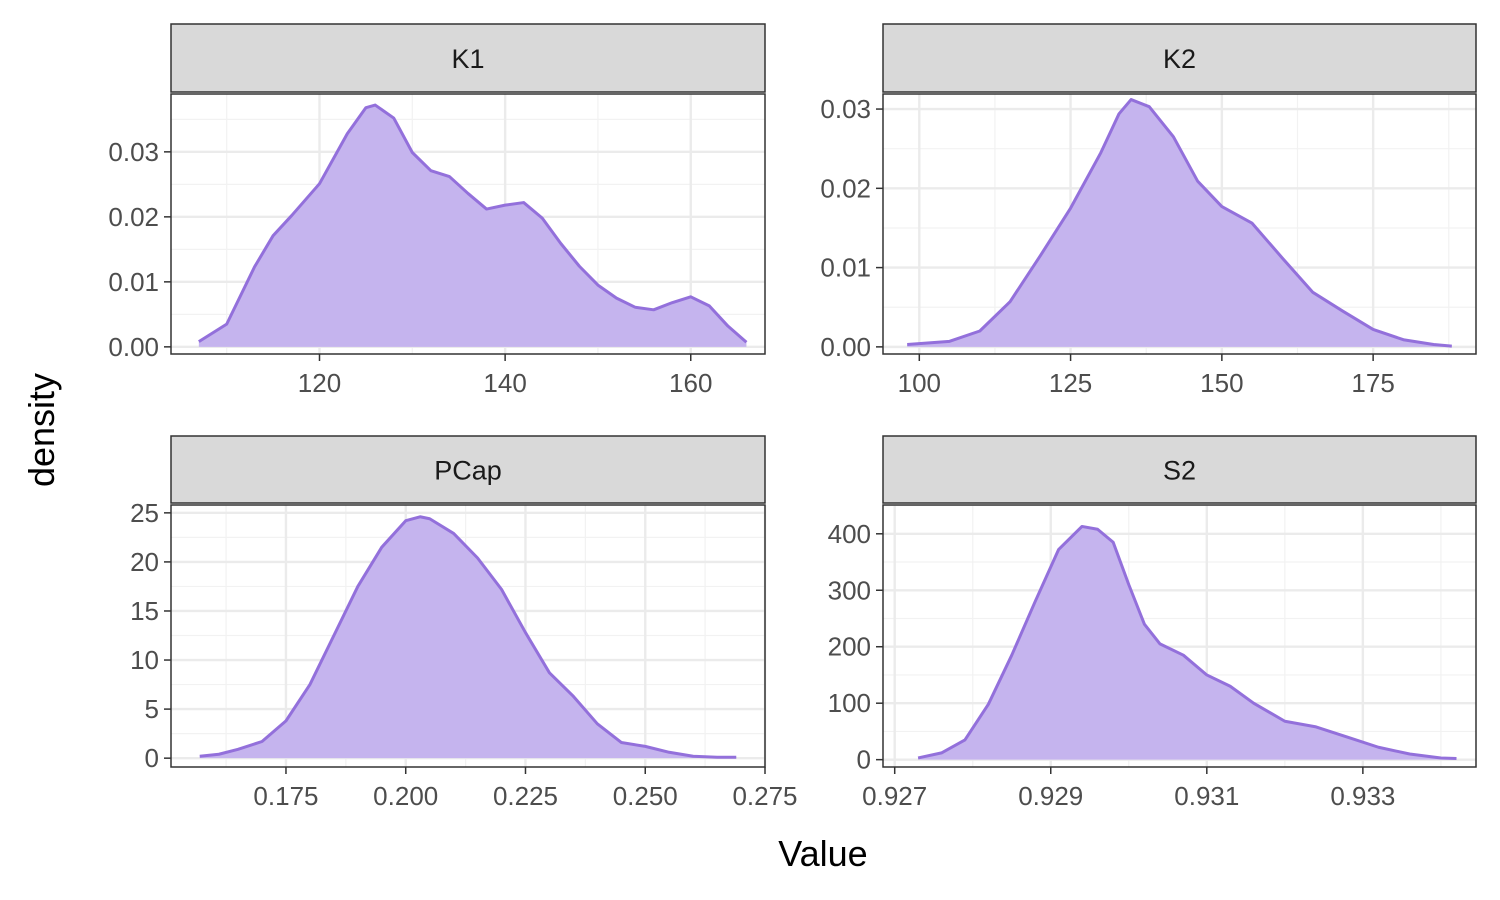 This screenshot has height=900, width=1500. Describe the element at coordinates (919, 383) in the screenshot. I see `x-tick-label: 100` at that location.